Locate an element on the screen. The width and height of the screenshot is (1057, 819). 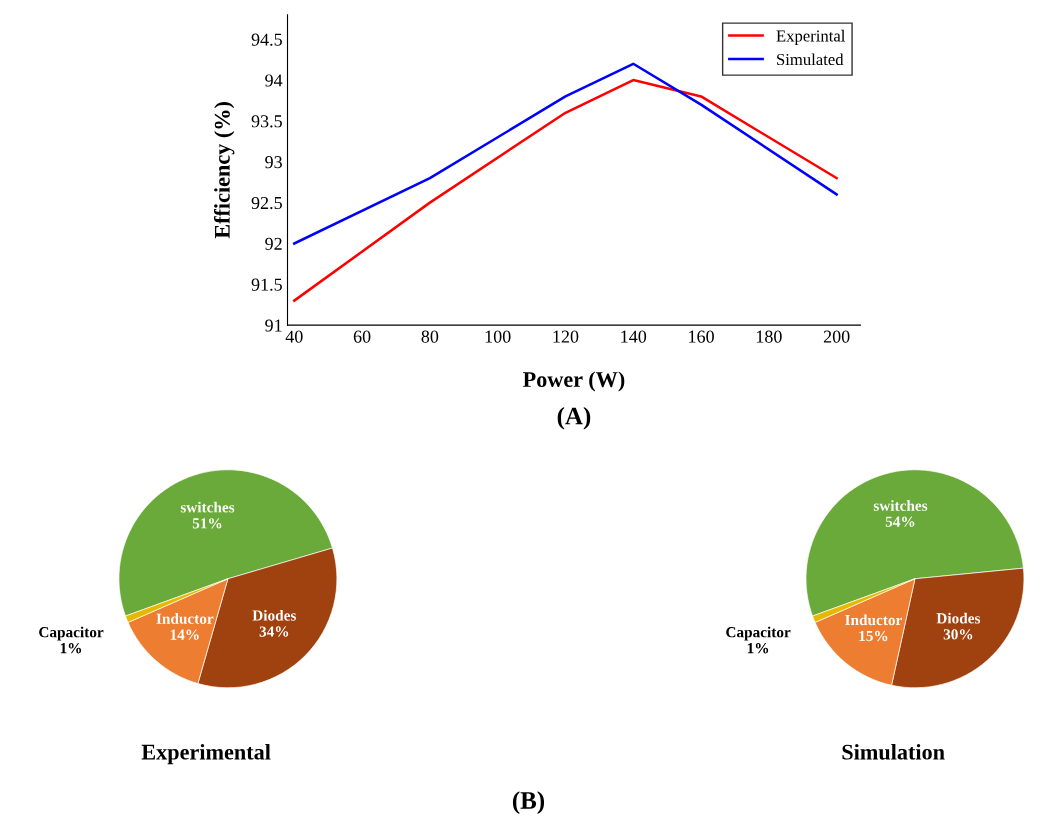
text: Simulation is located at coordinates (893, 751).